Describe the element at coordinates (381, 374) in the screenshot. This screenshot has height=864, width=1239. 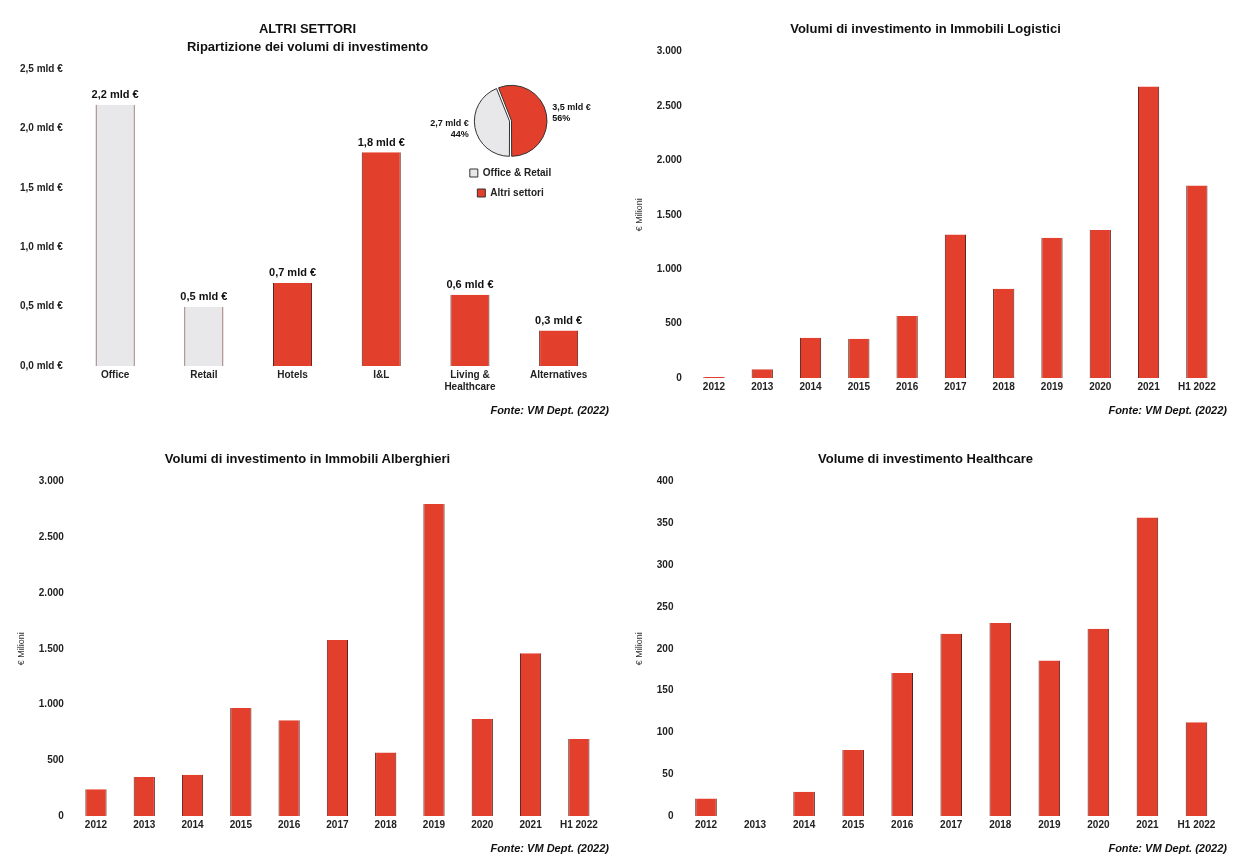
I see `x-tick-label: I&L` at that location.